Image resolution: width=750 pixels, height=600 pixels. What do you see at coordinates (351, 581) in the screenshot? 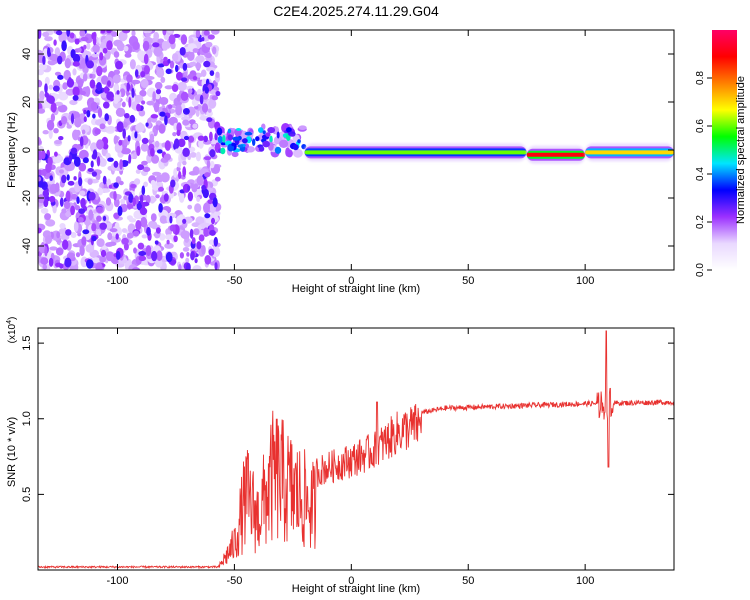
I see `x-tick-label: 0` at bounding box center [351, 581].